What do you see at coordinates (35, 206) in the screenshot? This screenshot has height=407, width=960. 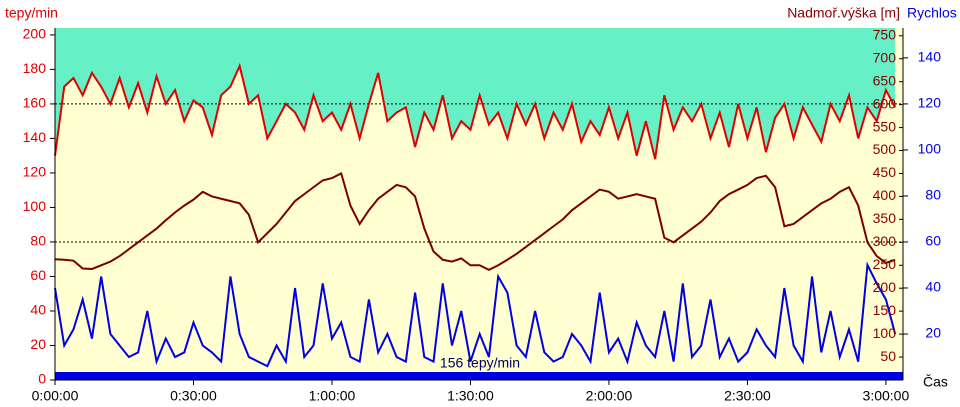 I see `y-tick-label: 100` at bounding box center [35, 206].